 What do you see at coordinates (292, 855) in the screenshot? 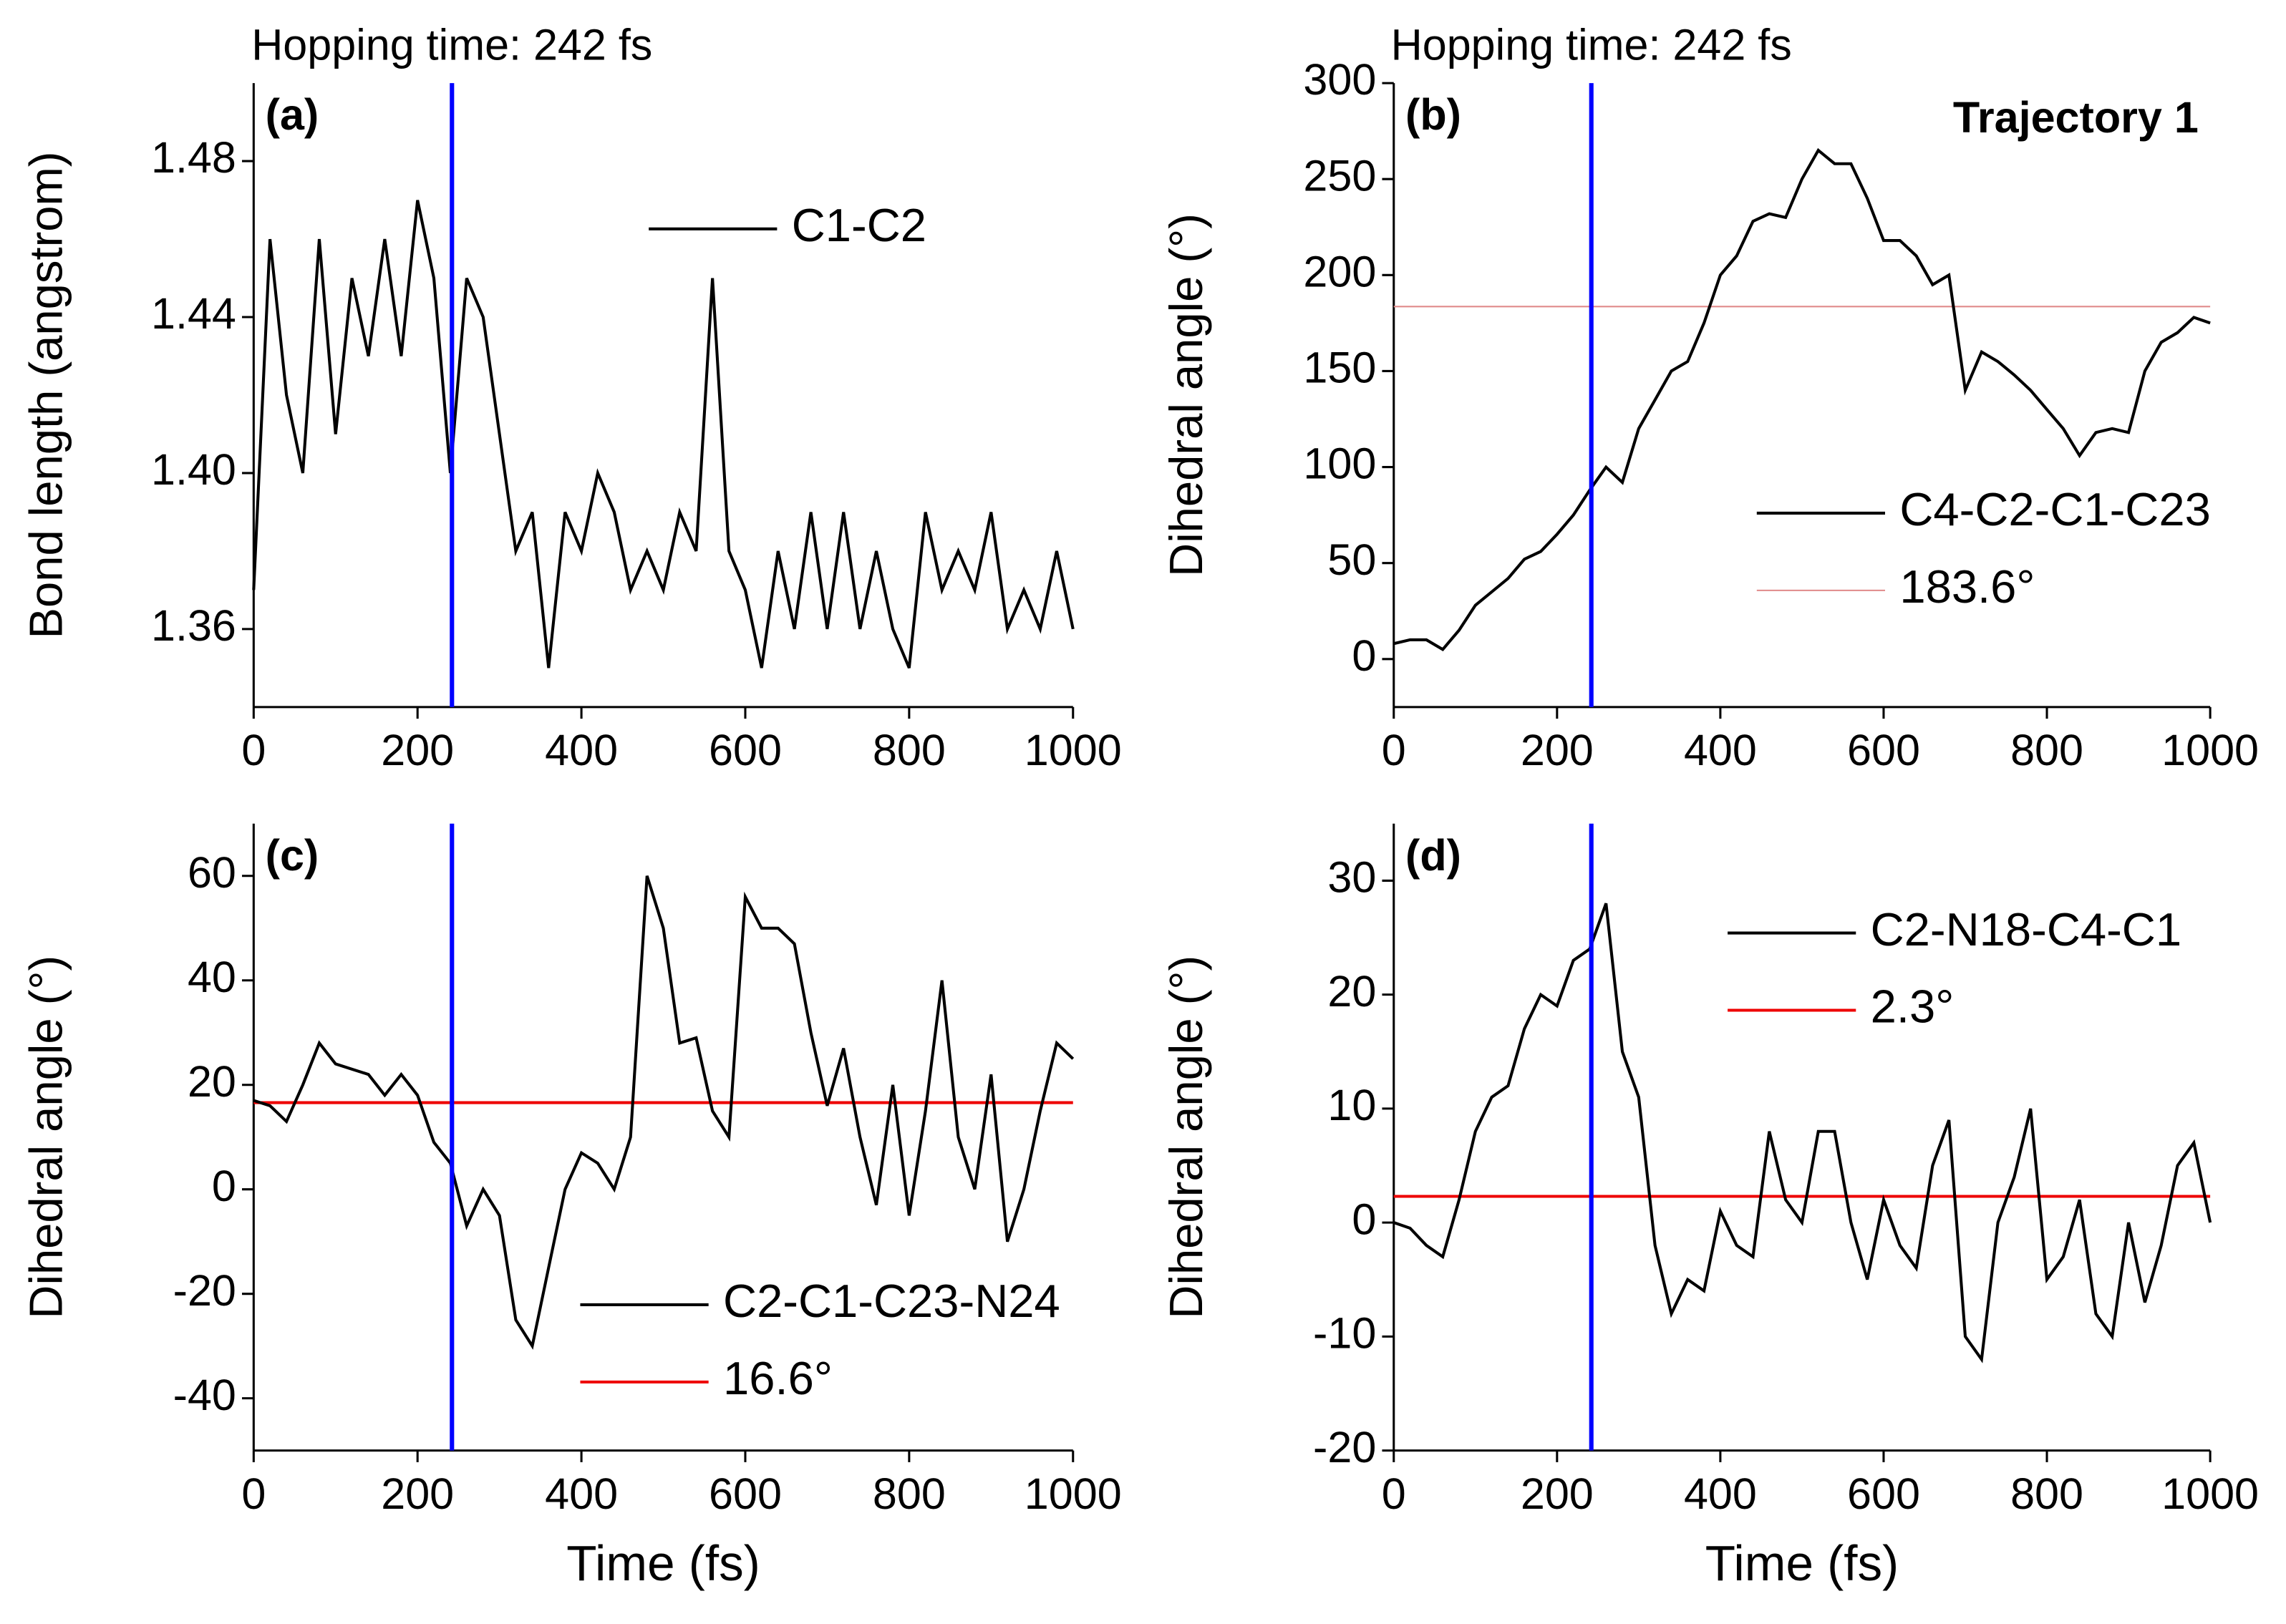
I see `panel-label: (c)` at bounding box center [292, 855].